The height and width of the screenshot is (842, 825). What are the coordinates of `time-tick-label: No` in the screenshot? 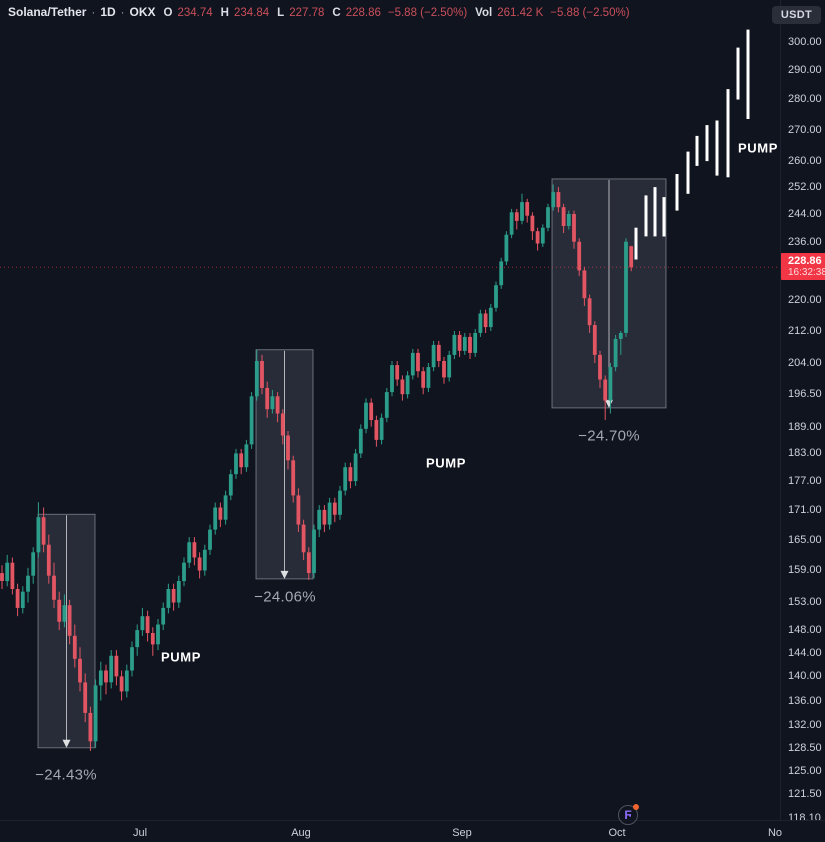 It's located at (775, 833).